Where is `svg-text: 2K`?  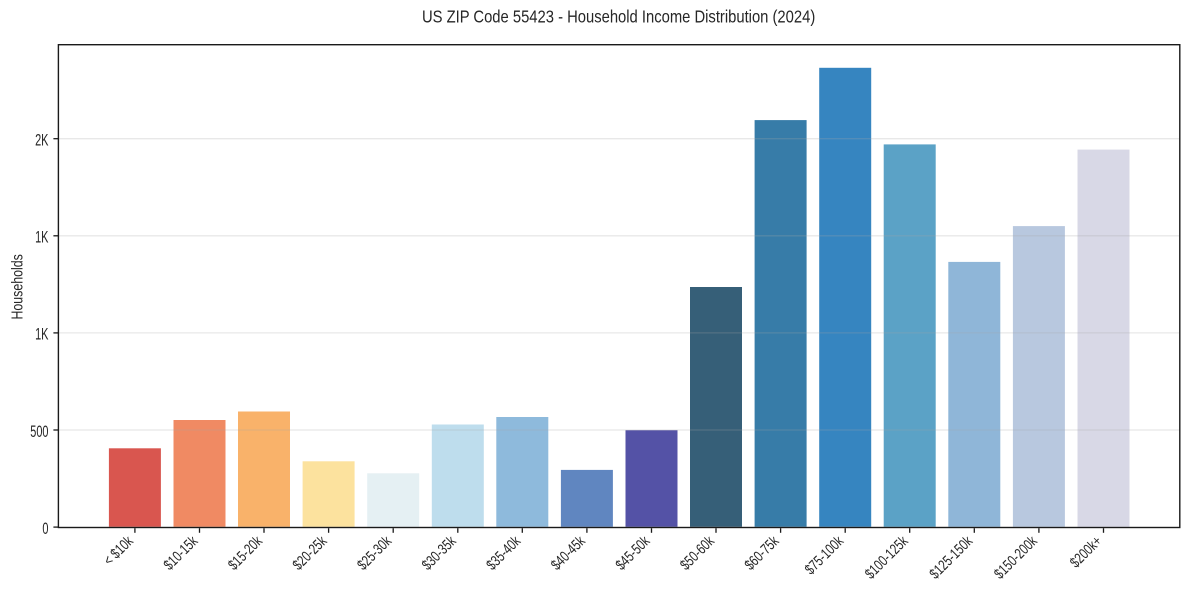
svg-text: 2K is located at coordinates (41, 141).